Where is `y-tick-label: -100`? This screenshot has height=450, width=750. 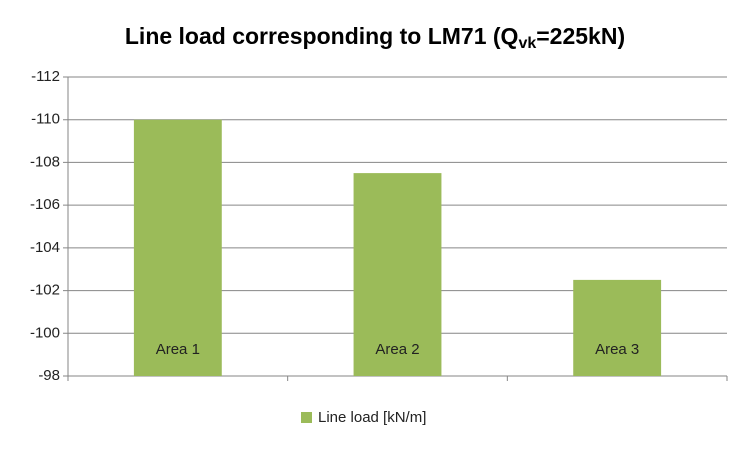 y-tick-label: -100 is located at coordinates (45, 332).